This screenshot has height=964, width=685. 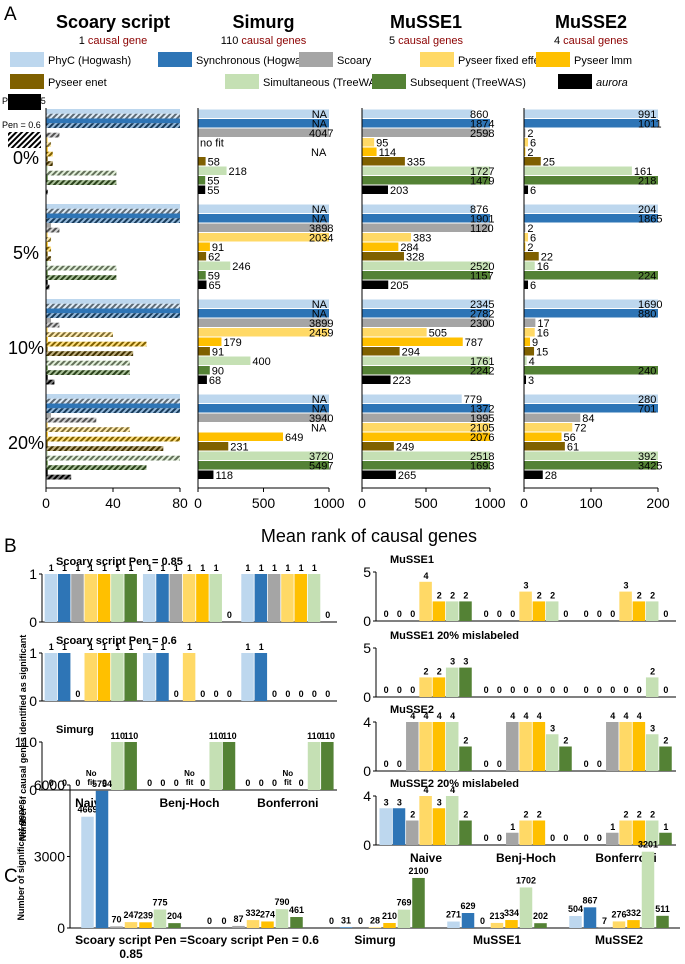 I want to click on bar-value-label: fit, so click(x=91, y=782).